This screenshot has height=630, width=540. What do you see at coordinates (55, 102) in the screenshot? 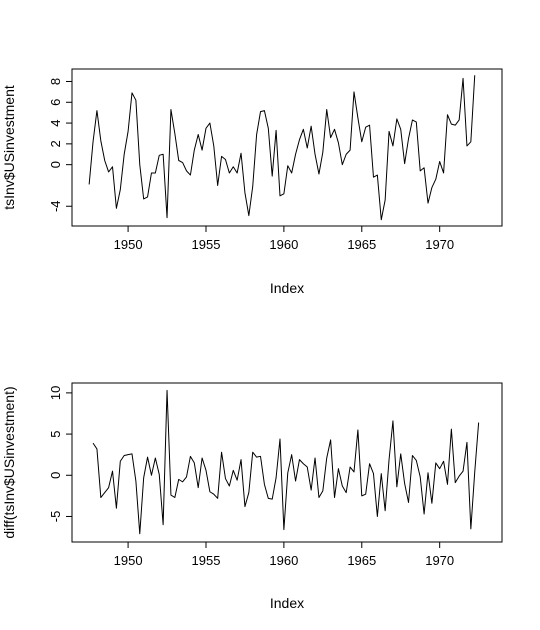
I see `y-tick-label: 6` at bounding box center [55, 102].